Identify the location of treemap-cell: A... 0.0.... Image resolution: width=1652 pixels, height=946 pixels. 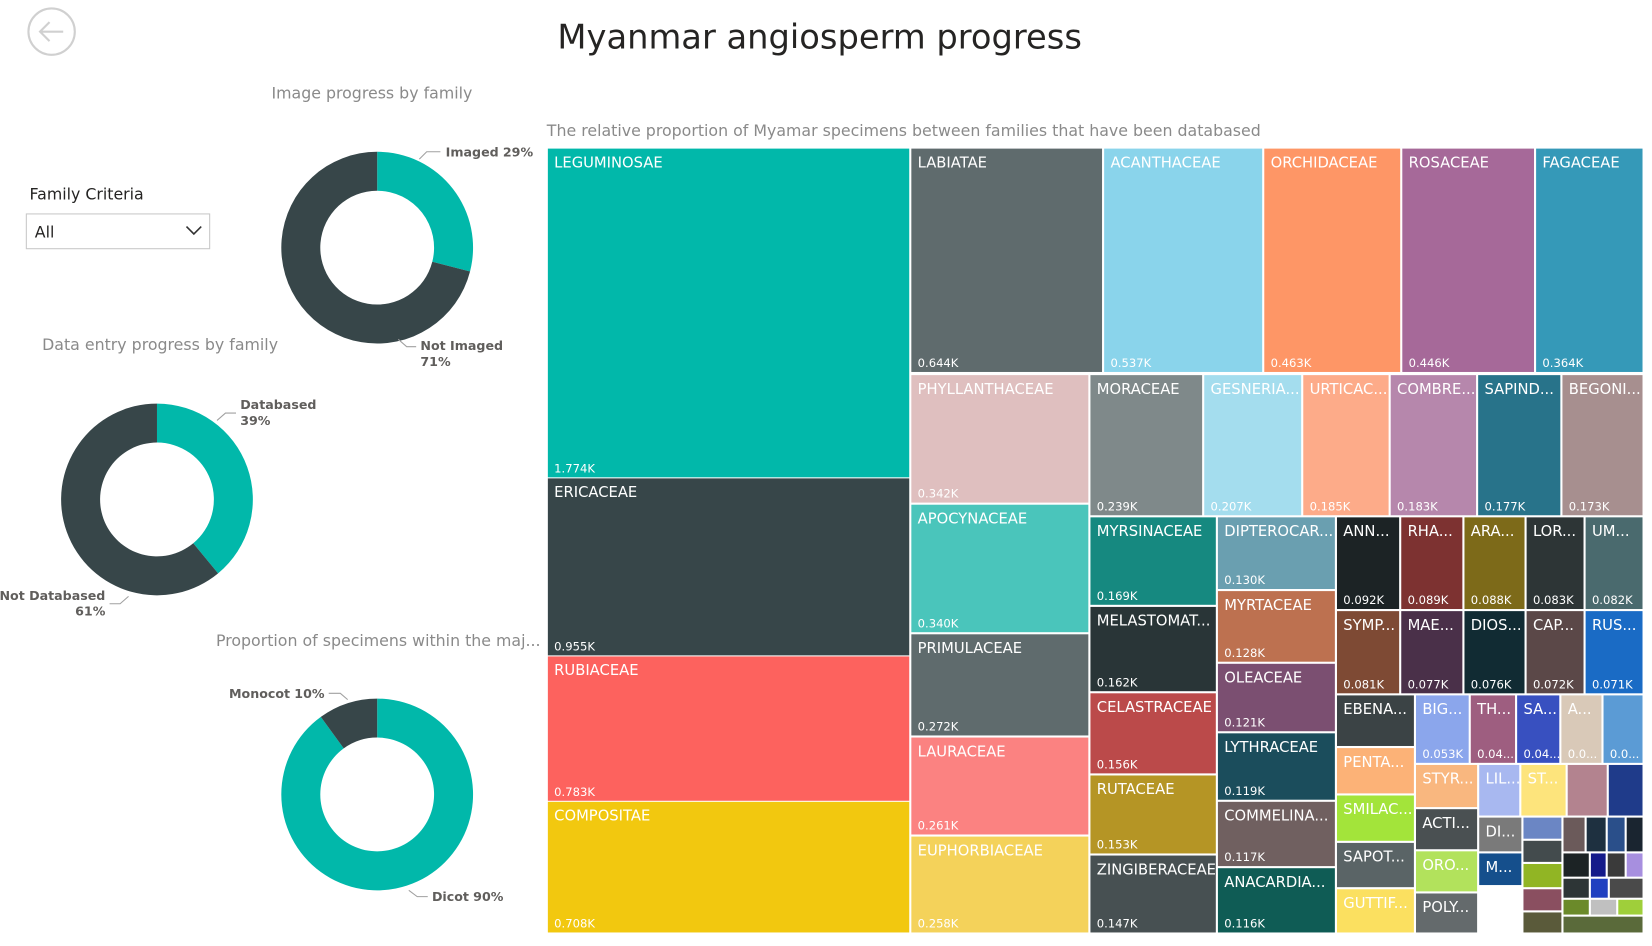
(1581, 729).